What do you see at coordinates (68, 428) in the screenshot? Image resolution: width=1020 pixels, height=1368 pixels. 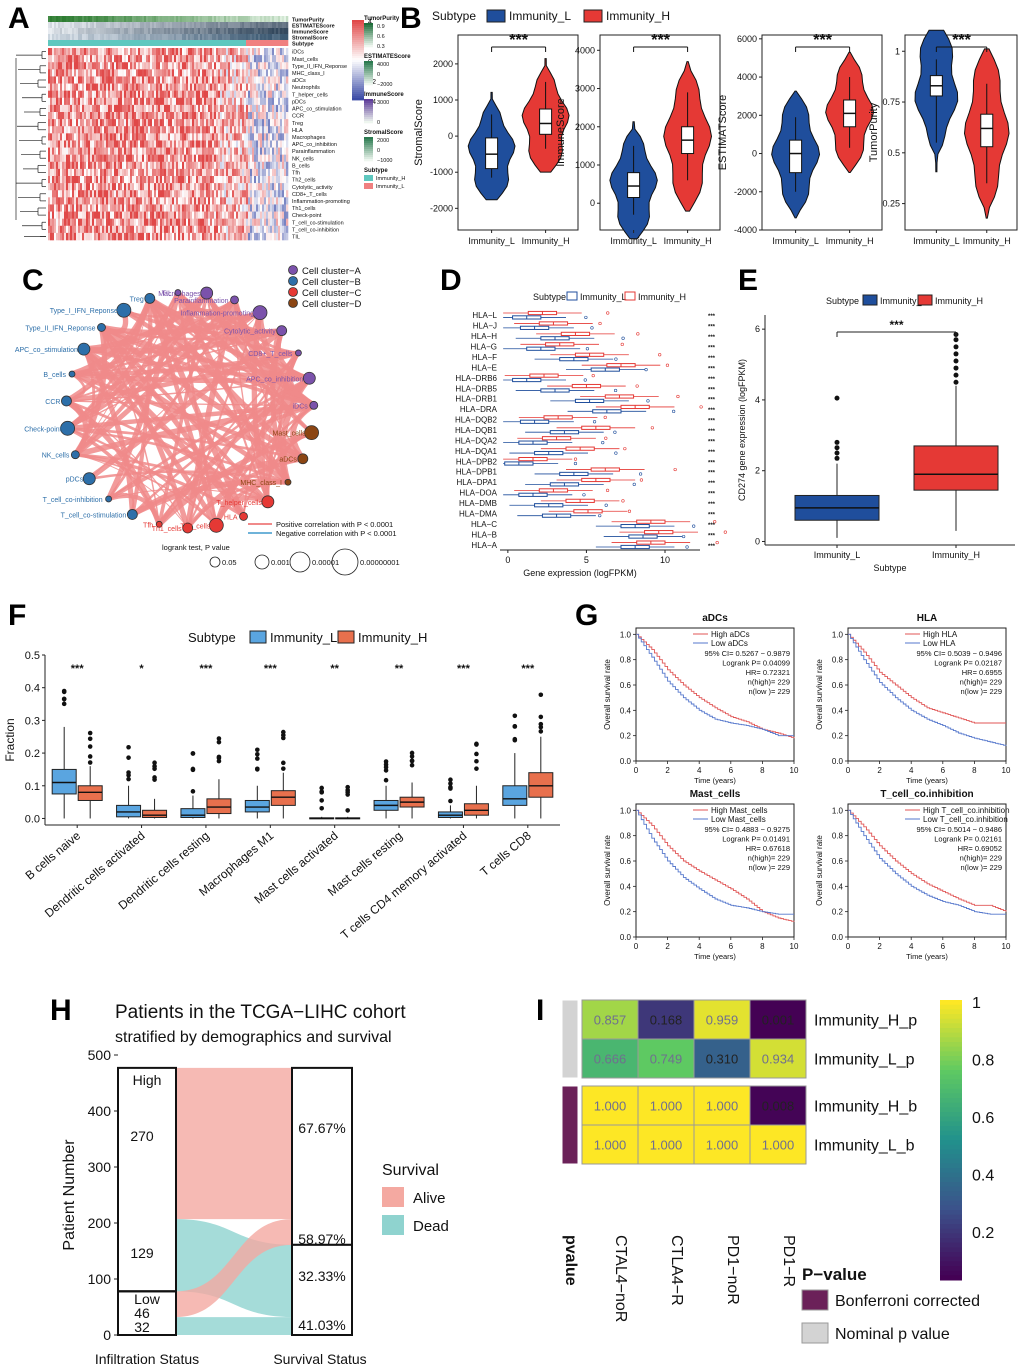 I see `node-check-point` at bounding box center [68, 428].